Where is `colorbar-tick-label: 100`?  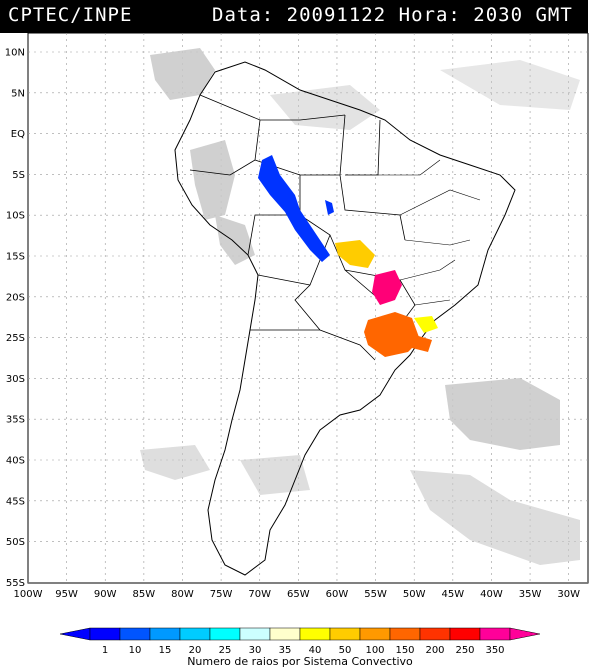
colorbar-tick-label: 100 is located at coordinates (374, 649).